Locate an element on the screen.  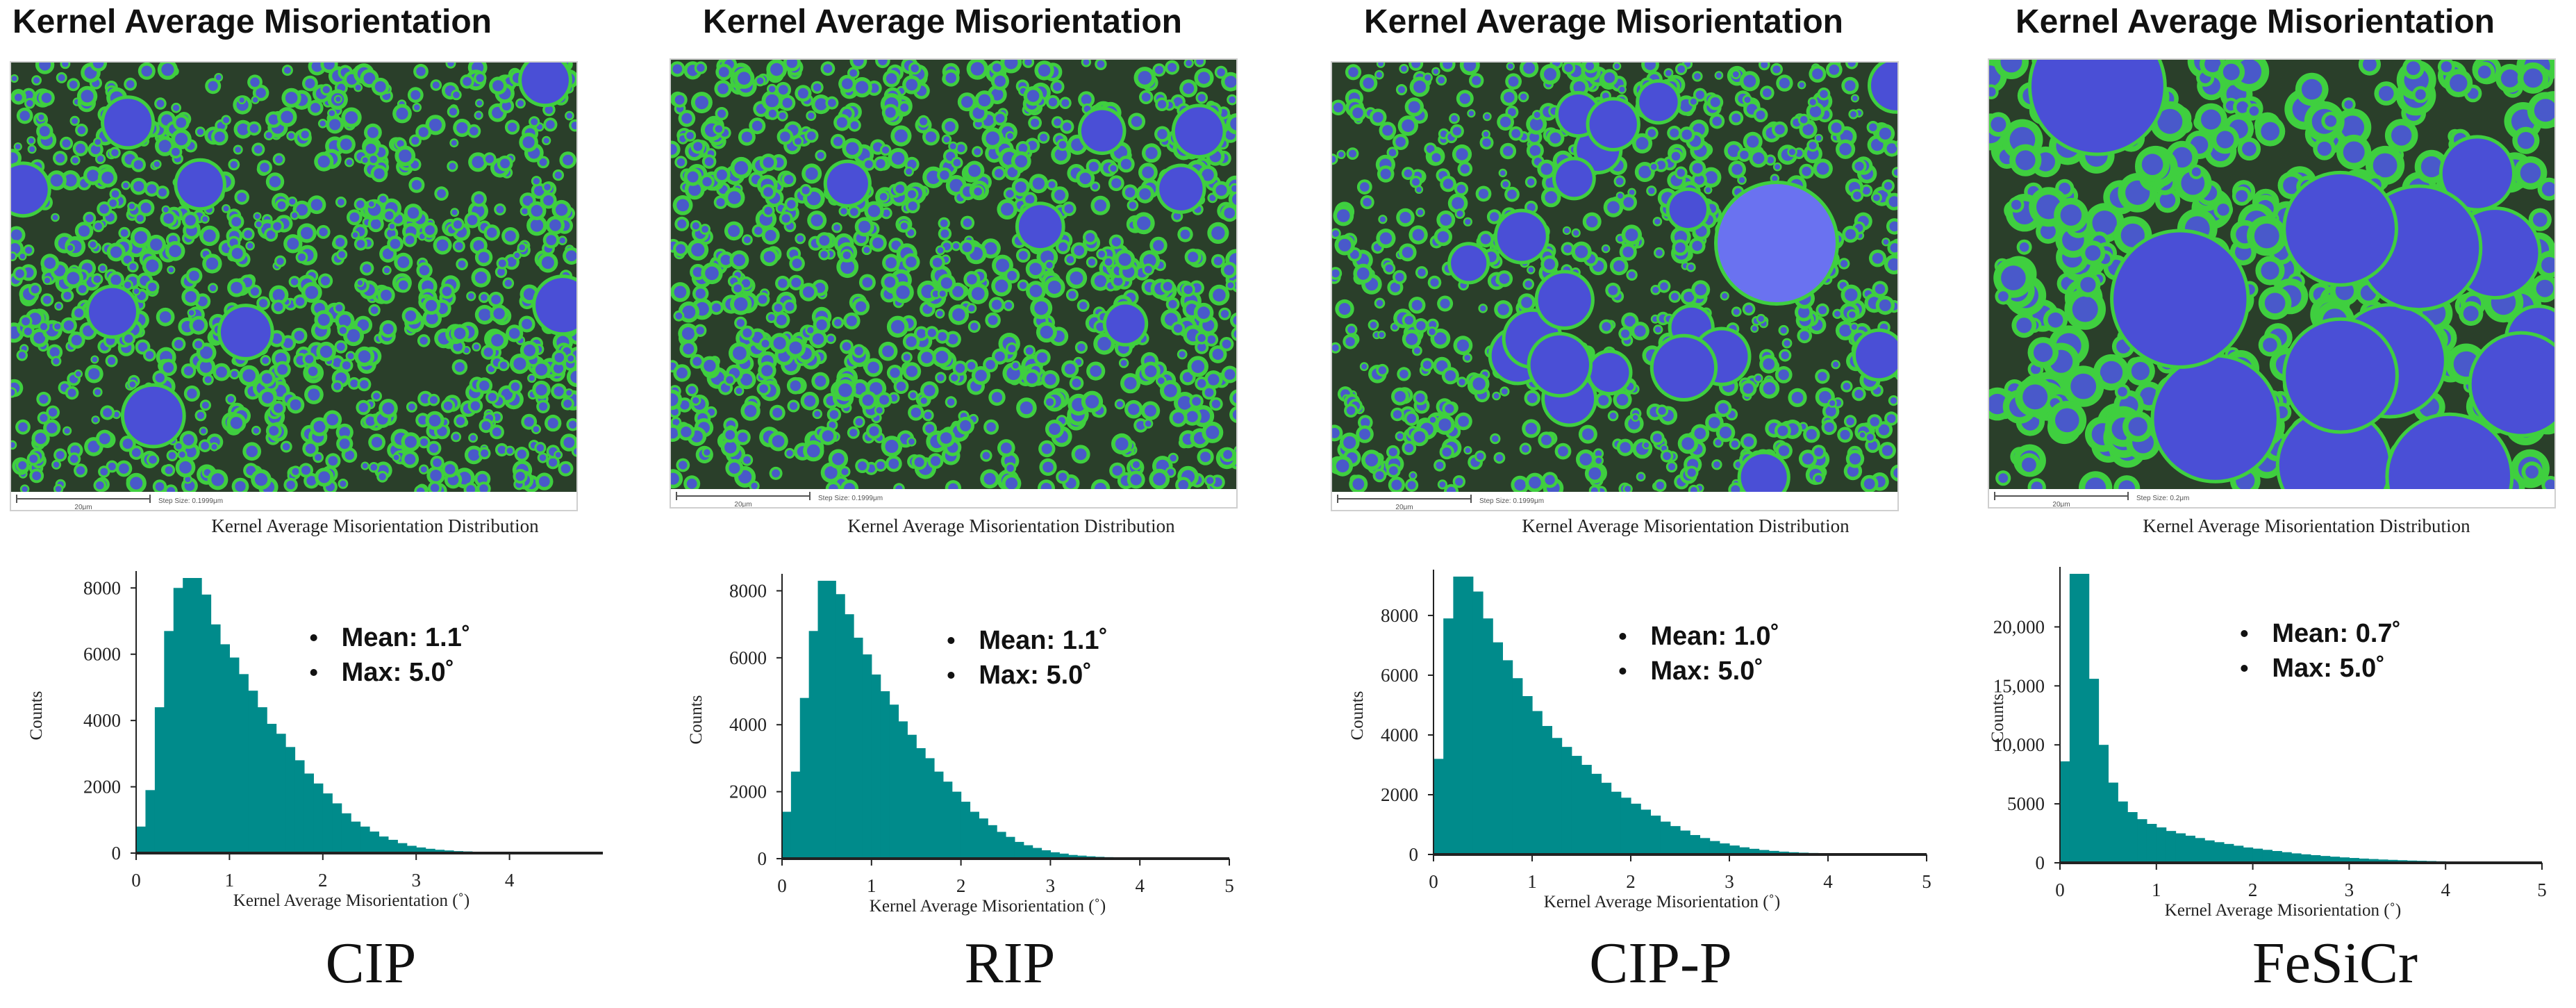
map-title: Kernel Average Misorientation is located at coordinates (942, 21).